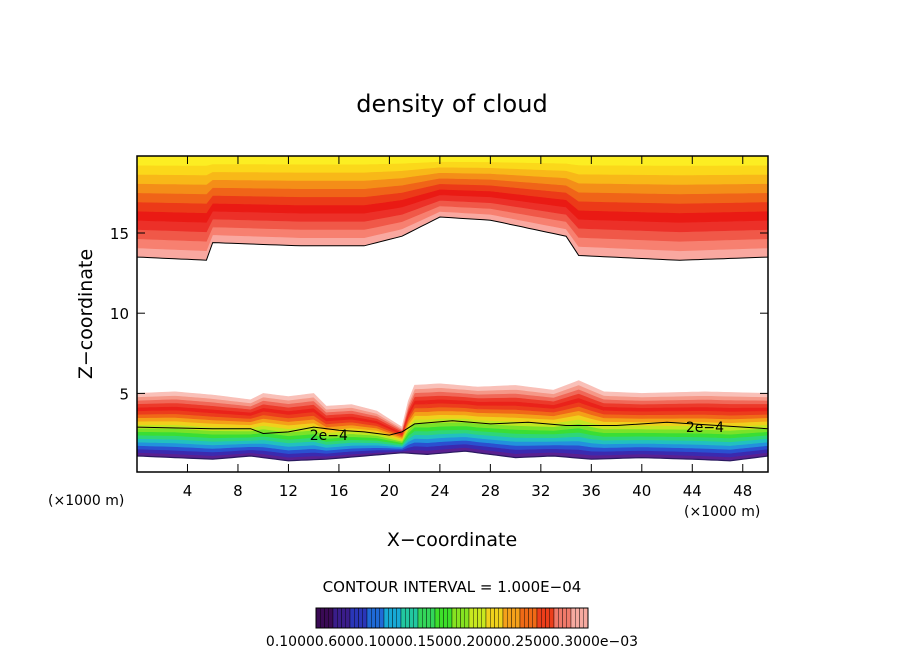  Describe the element at coordinates (692, 491) in the screenshot. I see `x-tick-label: 44` at that location.